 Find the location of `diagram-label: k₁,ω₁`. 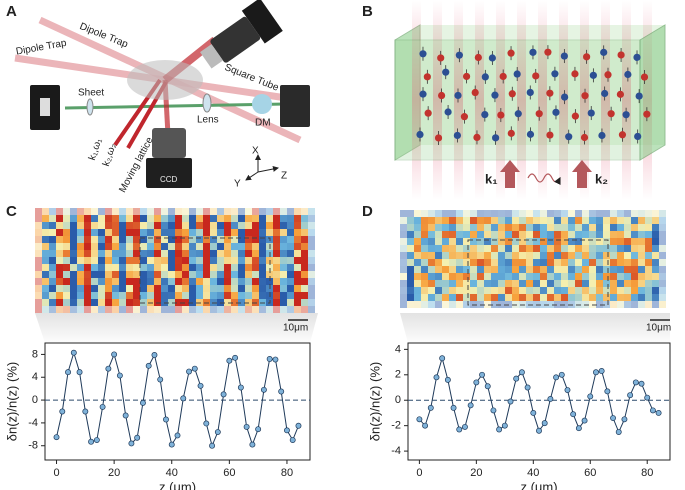

diagram-label: k₁,ω₁ is located at coordinates (96, 149).